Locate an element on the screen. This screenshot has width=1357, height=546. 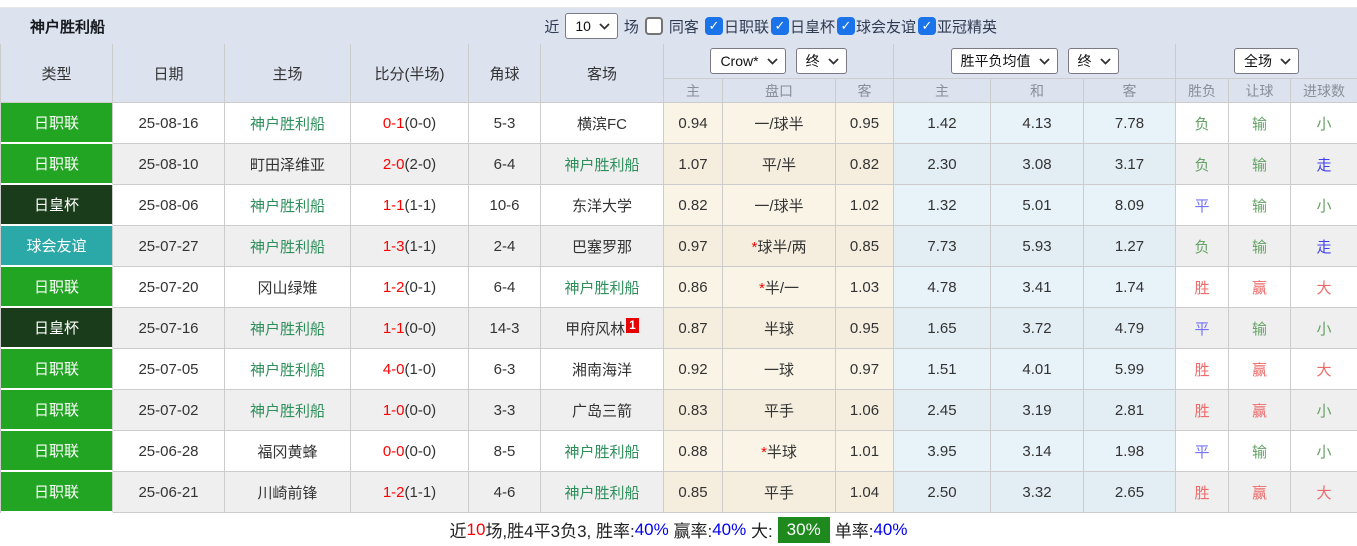
competition-filters: ✓ 日职联 ✓ 日皇杯 ✓ 球会友谊 ✓ 亚冠精英 is located at coordinates (850, 26).